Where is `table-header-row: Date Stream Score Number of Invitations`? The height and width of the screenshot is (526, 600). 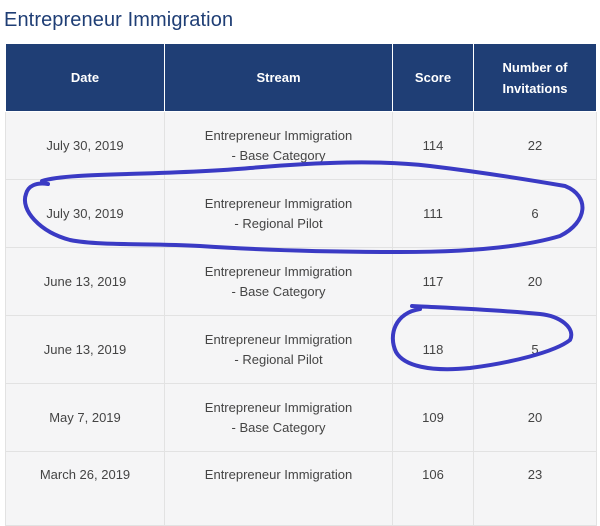
table-header-row: Date Stream Score Number of Invitations is located at coordinates (301, 78).